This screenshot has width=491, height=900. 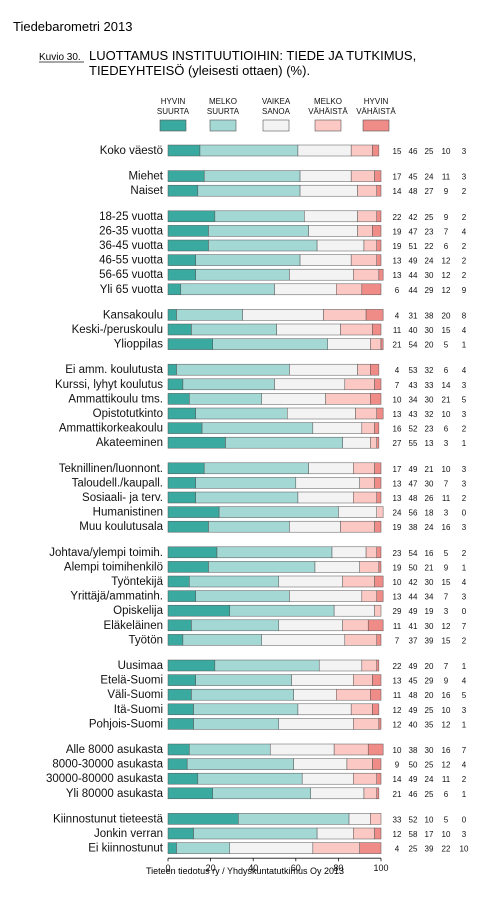 I want to click on data-label: 47, so click(x=413, y=231).